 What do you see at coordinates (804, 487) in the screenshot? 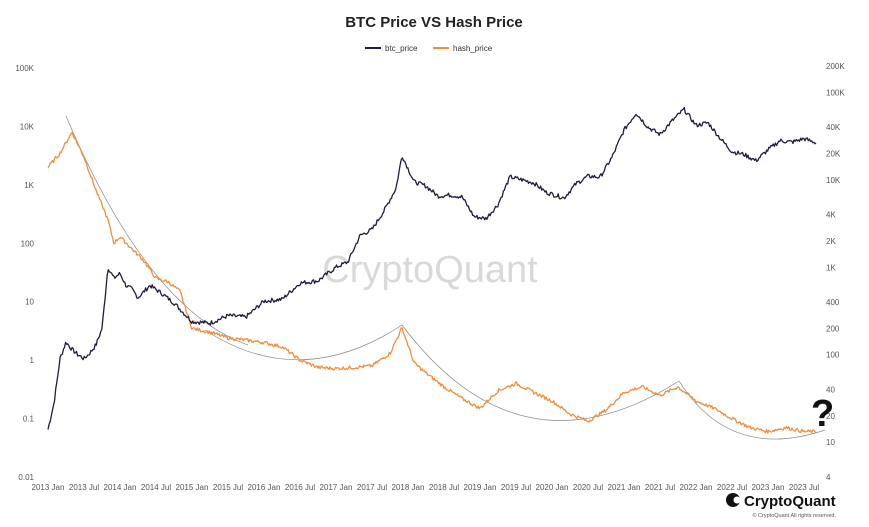
I see `x-tick-label: 2023 Jul` at bounding box center [804, 487].